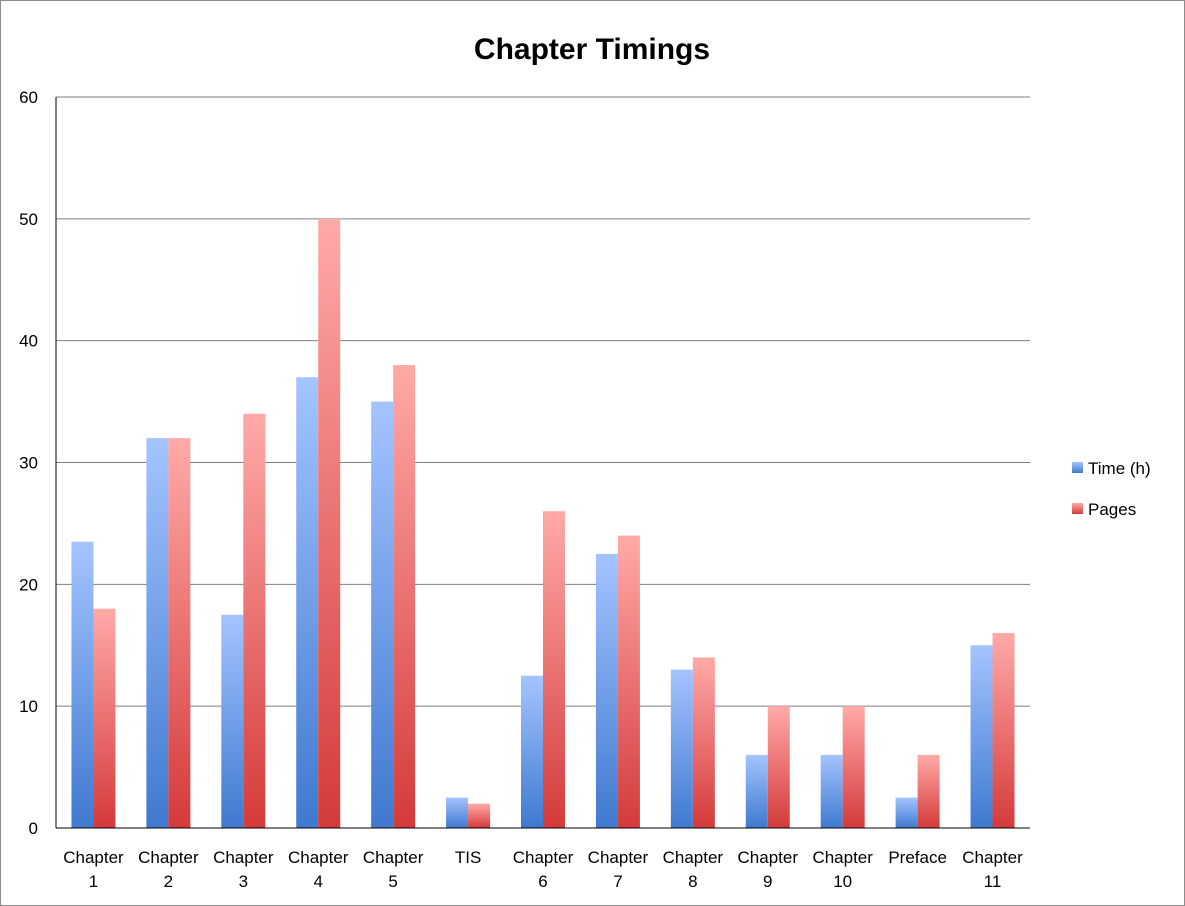 The image size is (1185, 906). I want to click on y-tick-label-10: 10, so click(28, 706).